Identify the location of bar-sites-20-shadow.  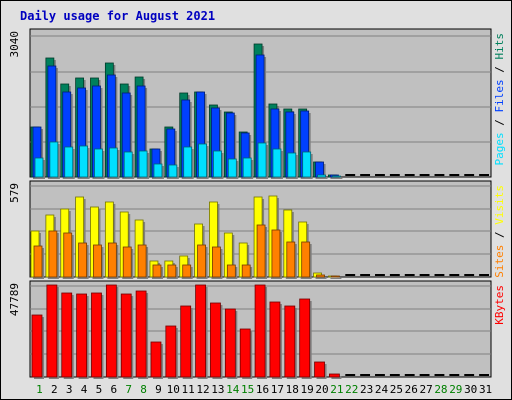
(322, 278).